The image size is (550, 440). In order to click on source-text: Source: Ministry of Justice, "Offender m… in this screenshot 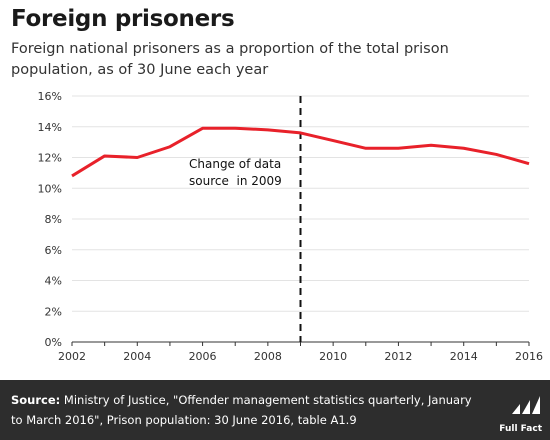, I will do `click(246, 410)`.